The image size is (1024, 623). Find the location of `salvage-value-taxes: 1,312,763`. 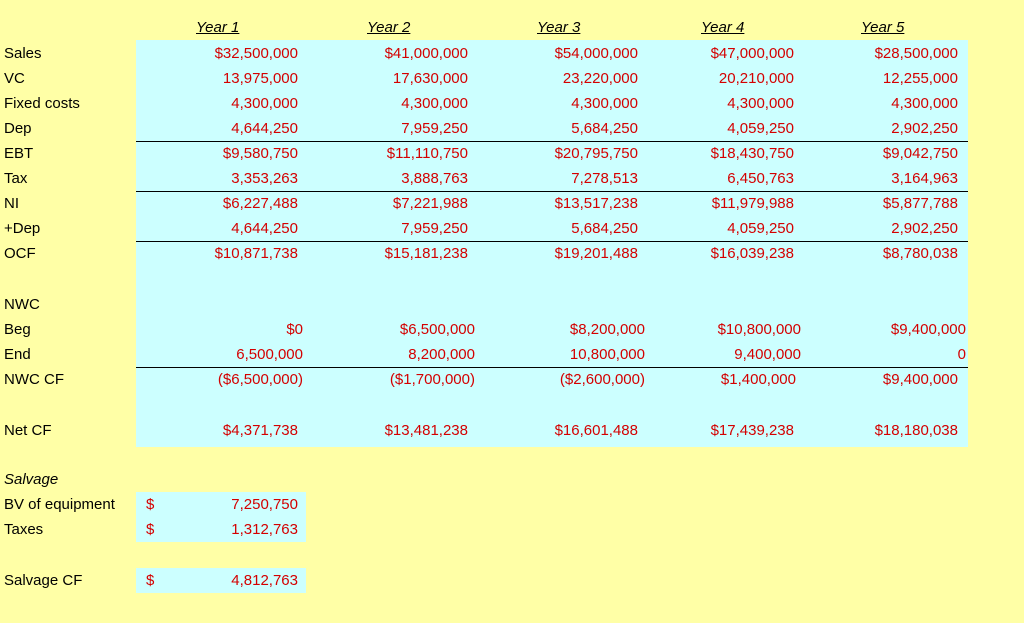

salvage-value-taxes: 1,312,763 is located at coordinates (264, 529).